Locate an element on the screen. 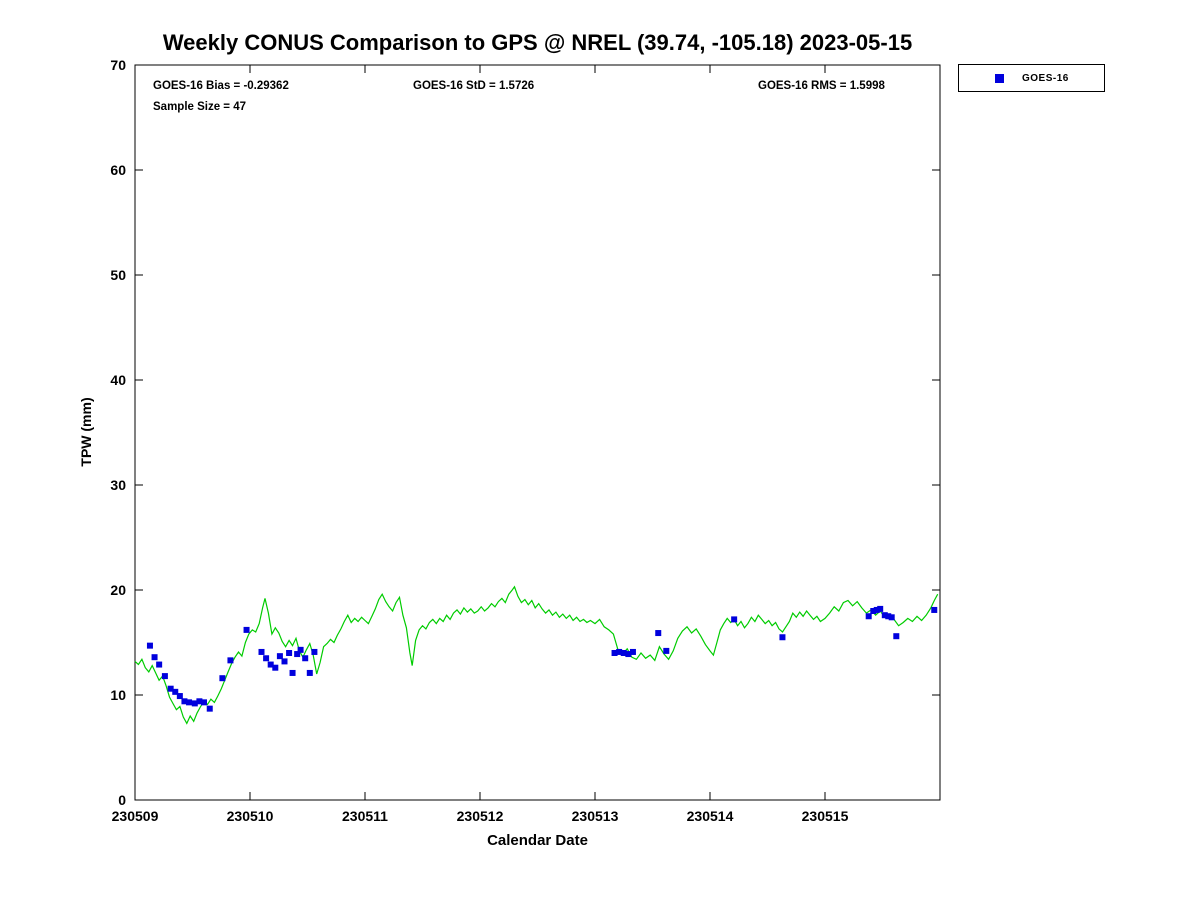 The image size is (1200, 900). svg-text: 230514 is located at coordinates (710, 816).